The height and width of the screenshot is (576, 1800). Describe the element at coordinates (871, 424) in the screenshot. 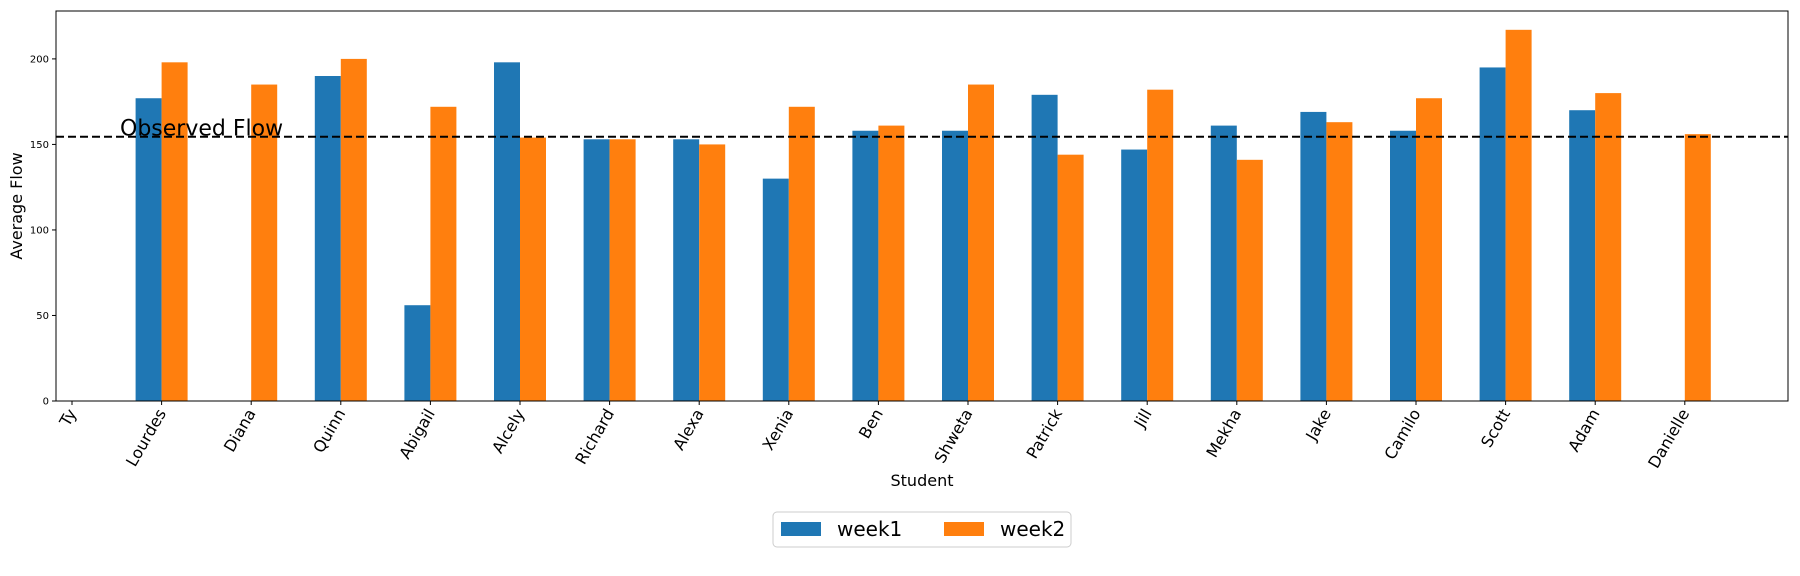

I see `x-tick-label-ben: Ben` at that location.